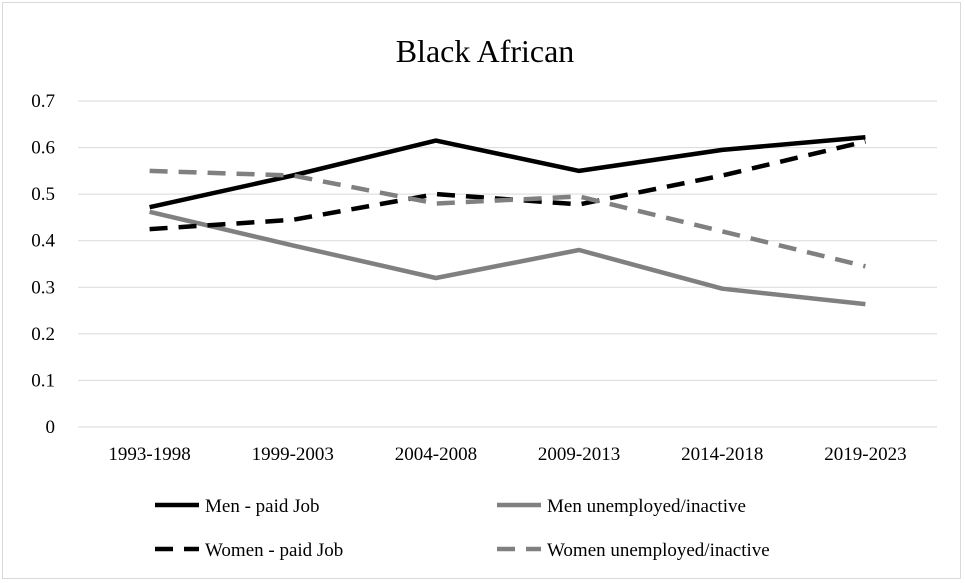 The height and width of the screenshot is (583, 965). I want to click on legend-label: Women - paid Job, so click(274, 550).